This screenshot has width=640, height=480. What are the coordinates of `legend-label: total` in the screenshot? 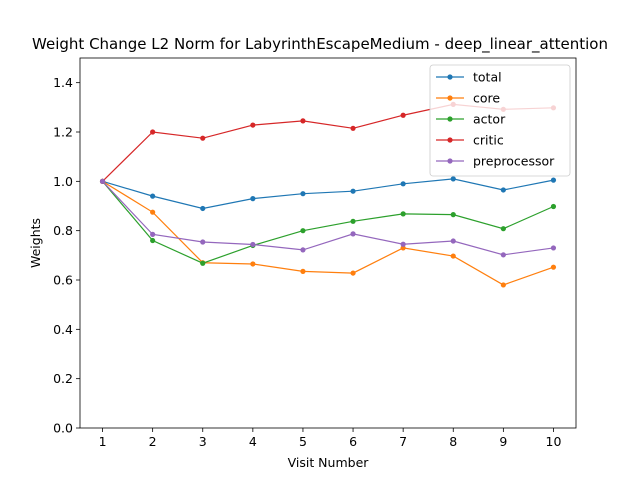 It's located at (487, 77).